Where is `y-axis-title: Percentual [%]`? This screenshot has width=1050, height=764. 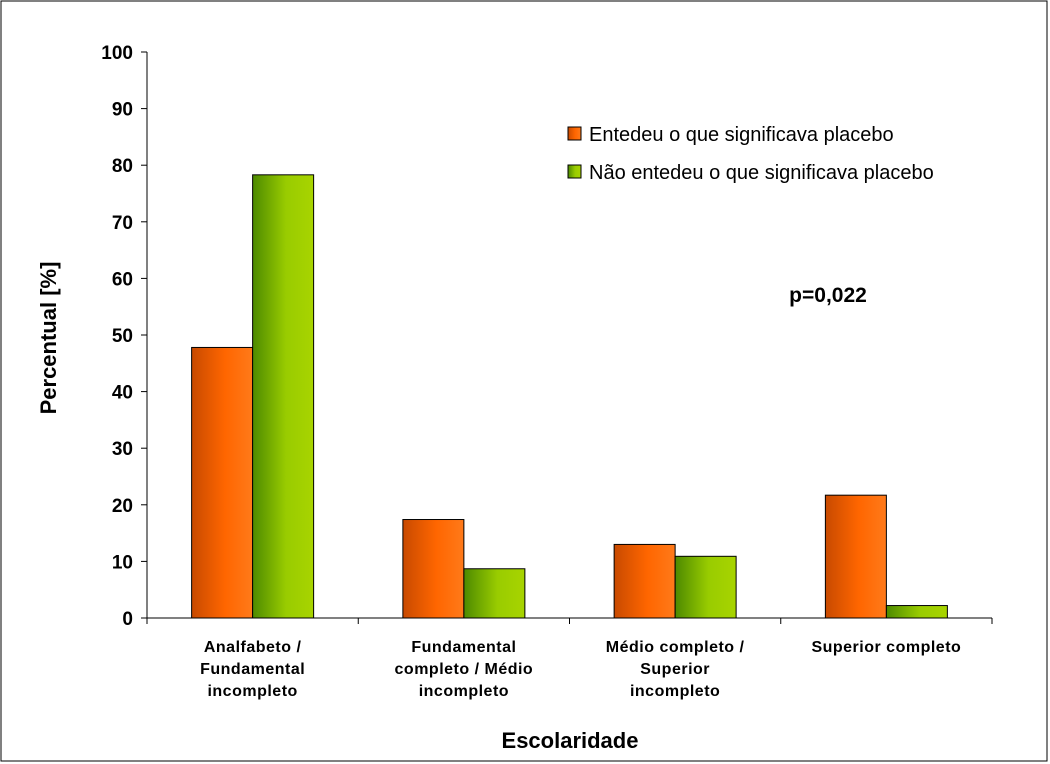
y-axis-title: Percentual [%] is located at coordinates (48, 338).